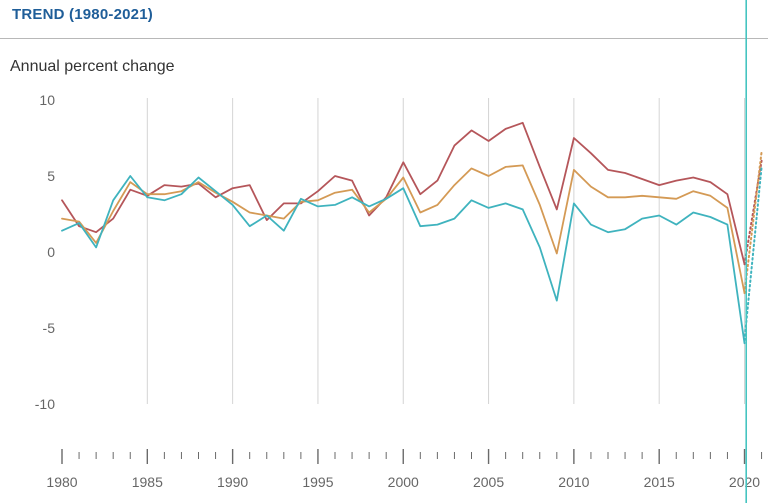 This screenshot has width=768, height=503. Describe the element at coordinates (744, 482) in the screenshot. I see `x-tick-label: 2020` at that location.